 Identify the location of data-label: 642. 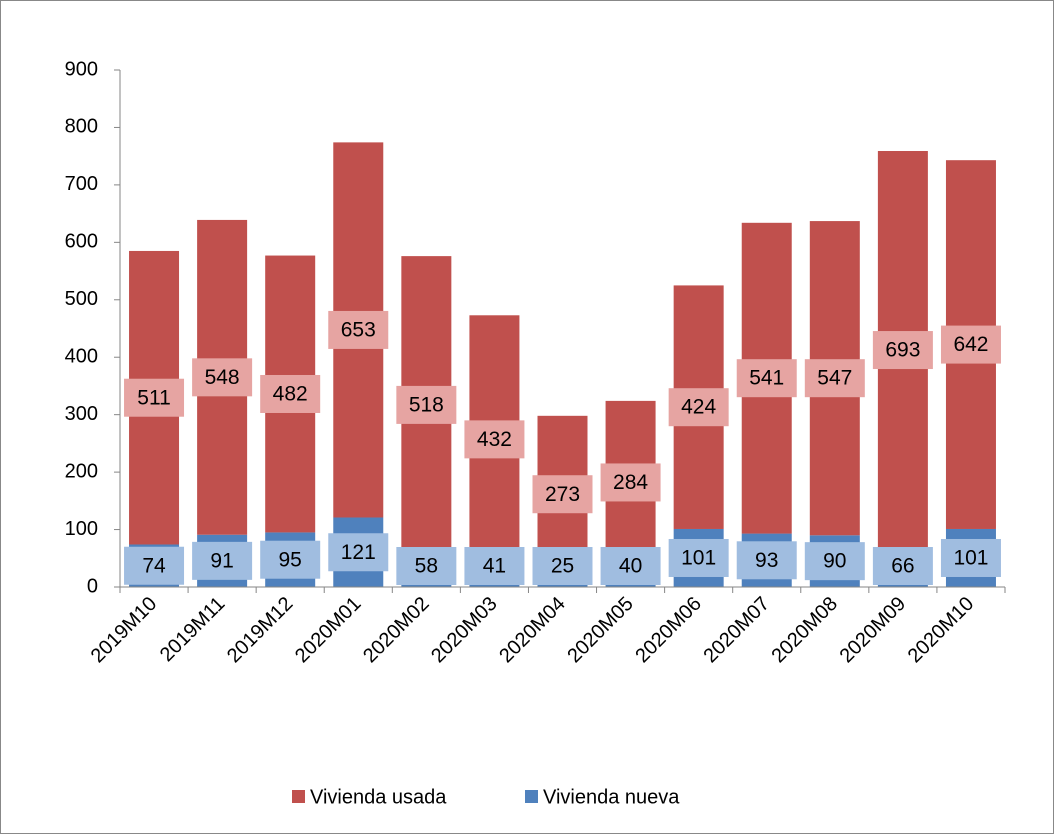
(970, 344).